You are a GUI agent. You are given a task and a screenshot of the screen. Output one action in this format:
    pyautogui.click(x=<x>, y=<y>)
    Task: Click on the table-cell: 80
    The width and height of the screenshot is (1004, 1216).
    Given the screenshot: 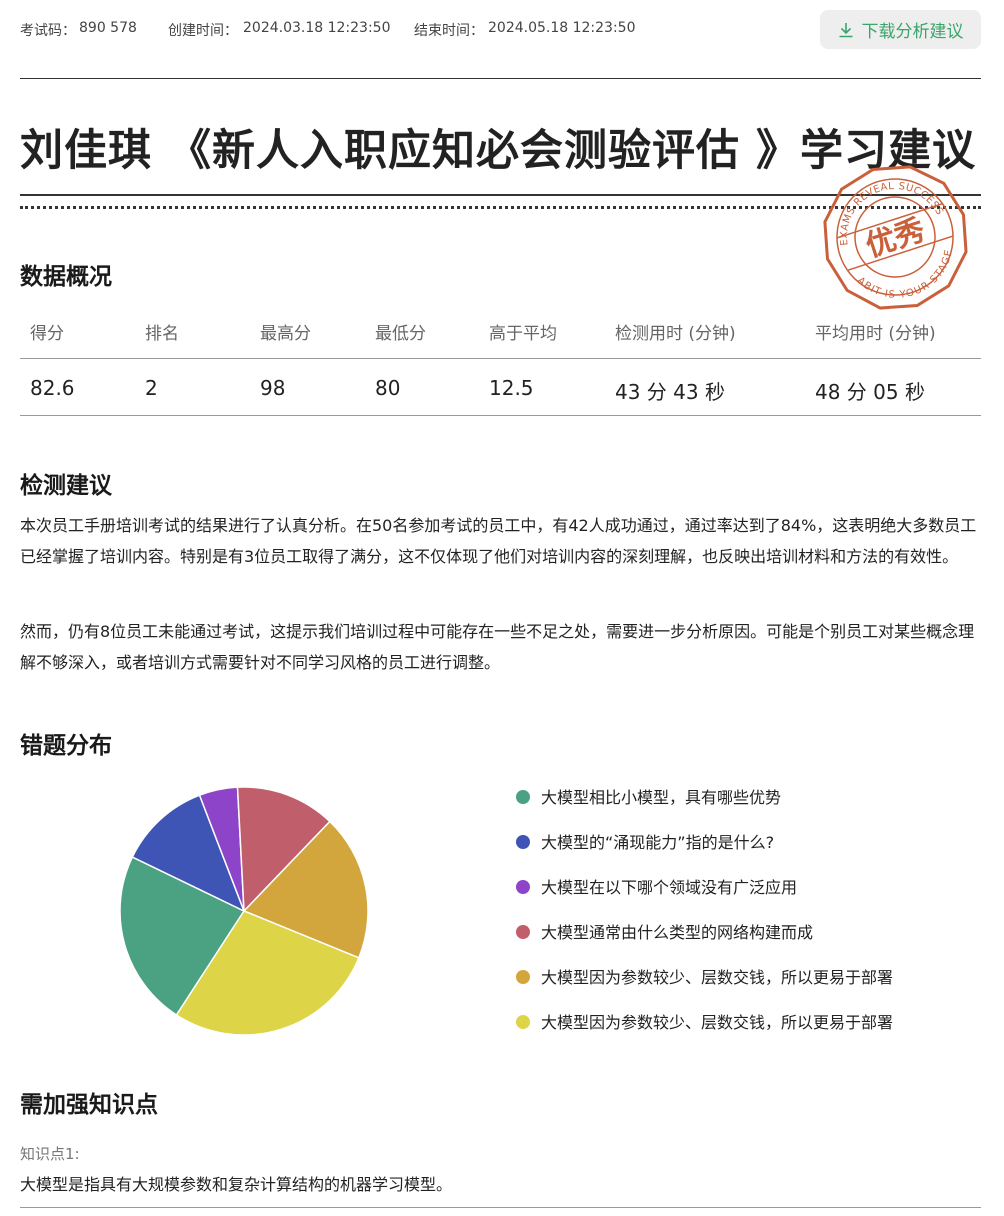 What is the action you would take?
    pyautogui.click(x=388, y=388)
    